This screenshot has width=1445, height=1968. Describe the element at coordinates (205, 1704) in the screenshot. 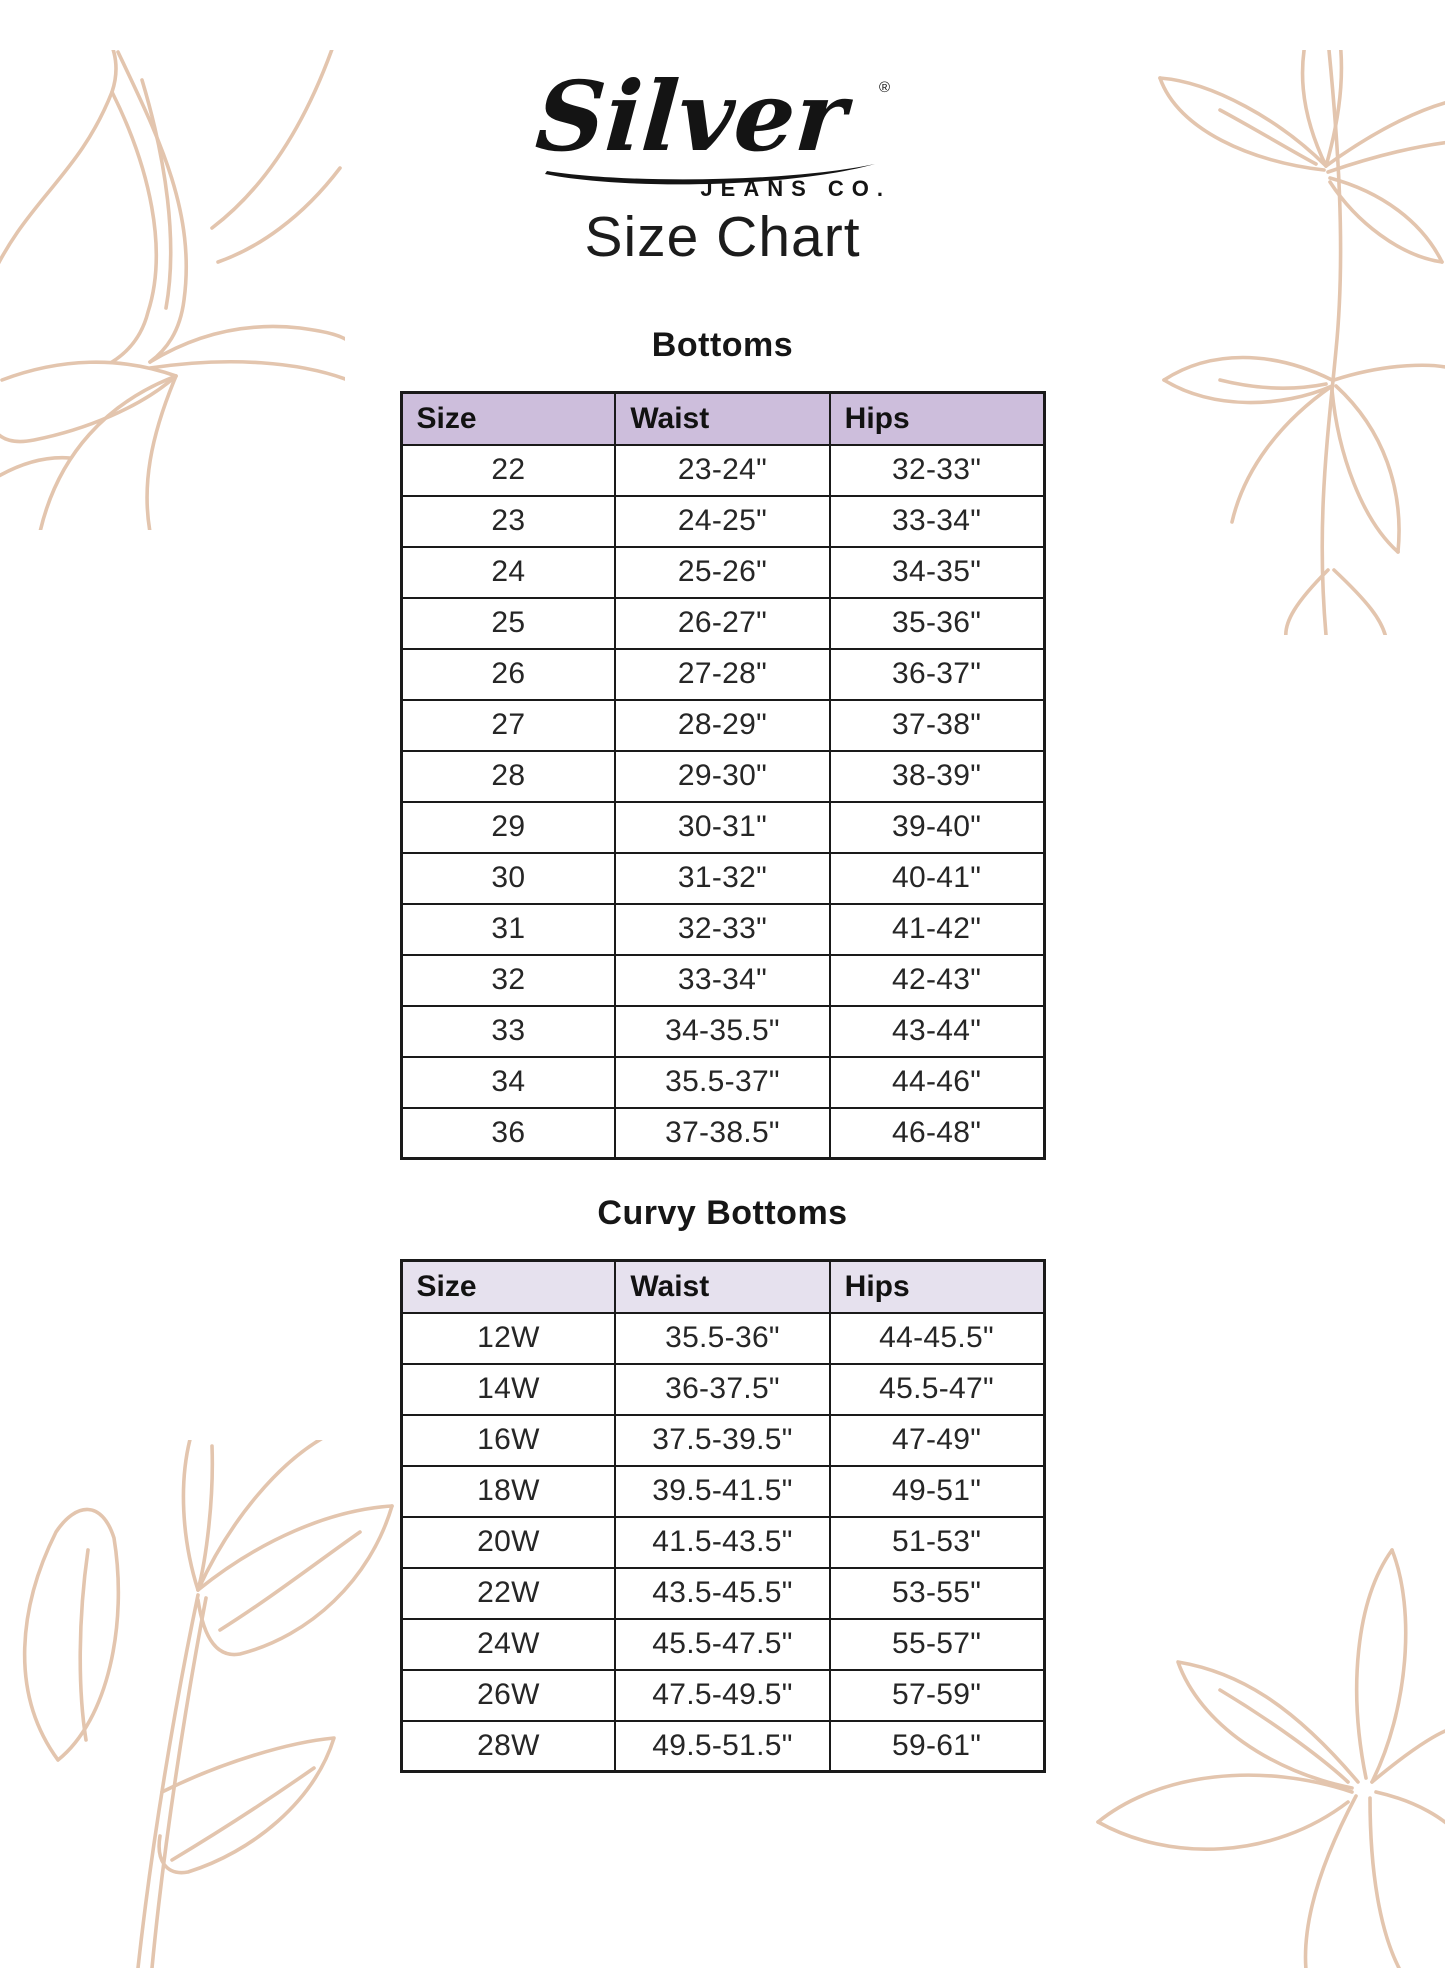

I see `floral-bottom-left-decoration` at that location.